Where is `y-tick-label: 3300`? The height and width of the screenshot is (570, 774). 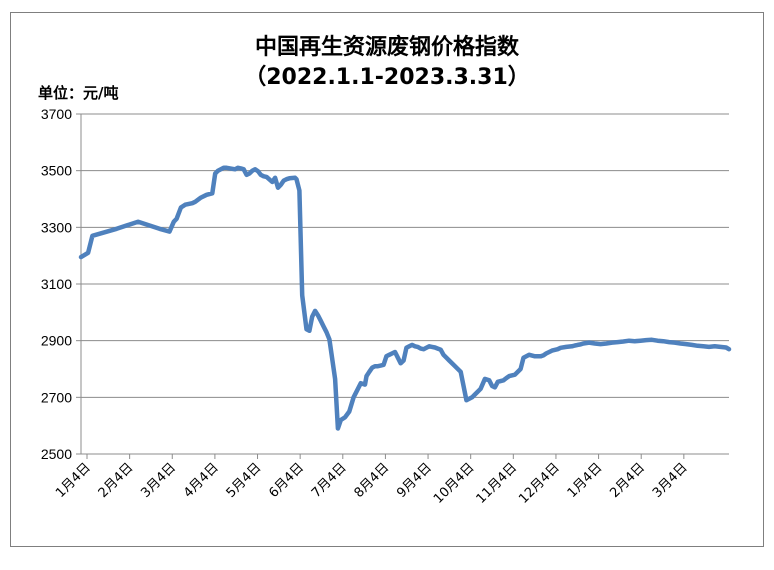
y-tick-label: 3300 is located at coordinates (56, 227).